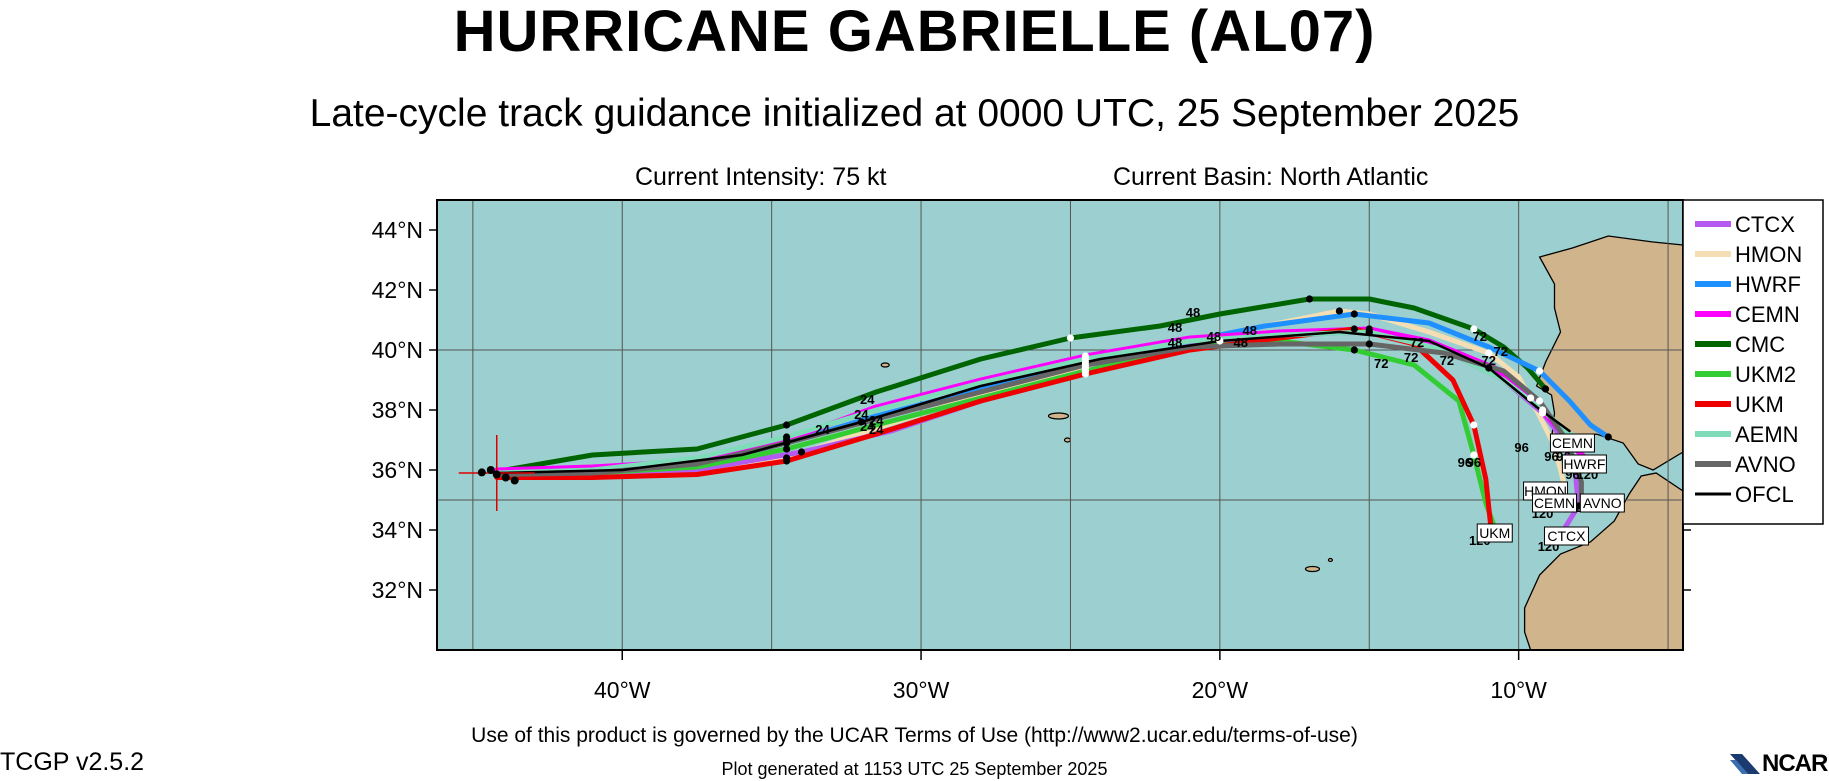  Describe the element at coordinates (622, 690) in the screenshot. I see `lon-tick-label: 40°W` at that location.